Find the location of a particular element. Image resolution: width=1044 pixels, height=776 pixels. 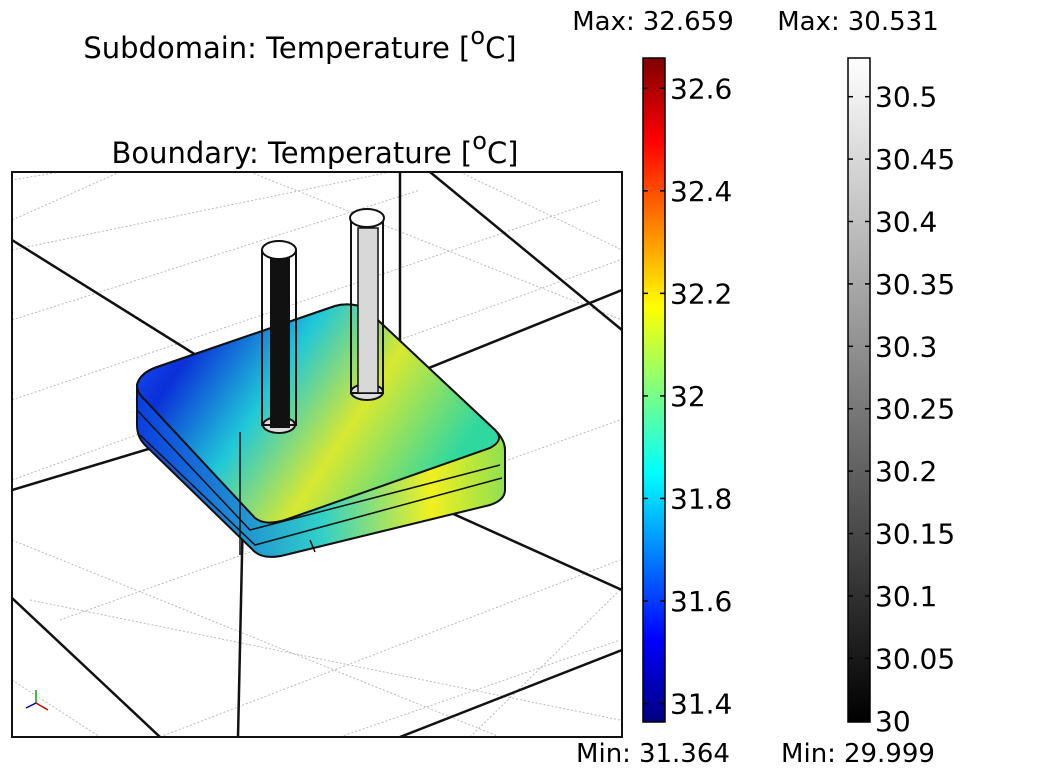

tick-label: 32.6 is located at coordinates (701, 88).